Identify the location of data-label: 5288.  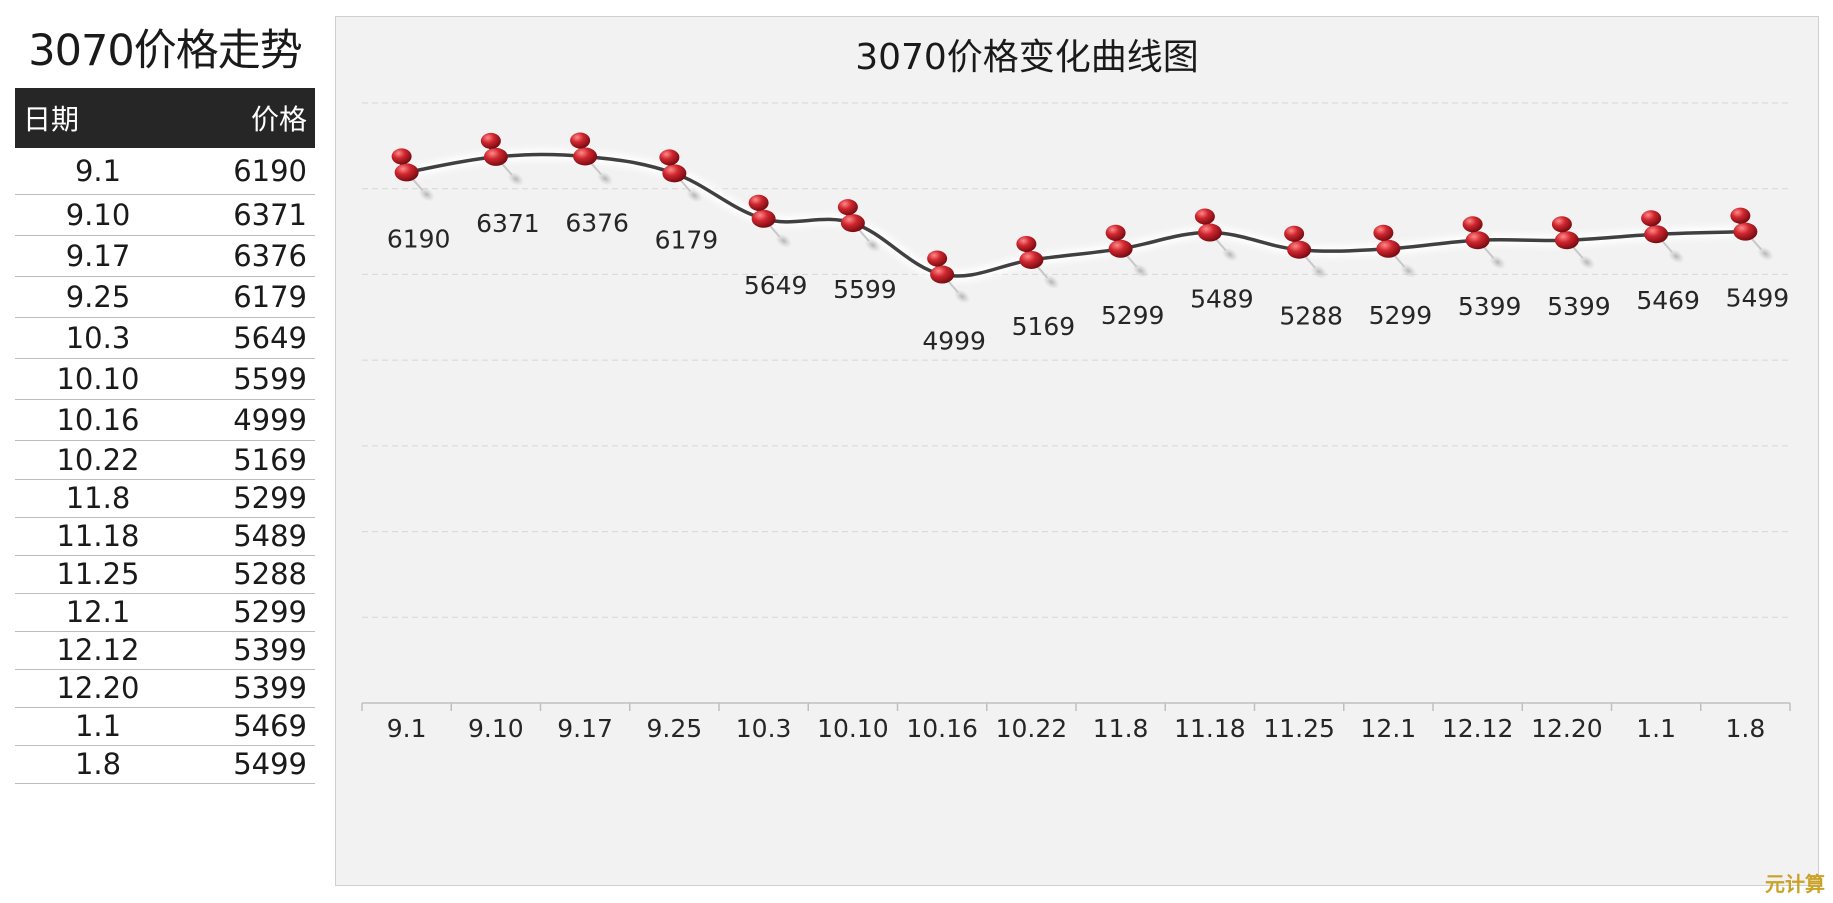
(1311, 316).